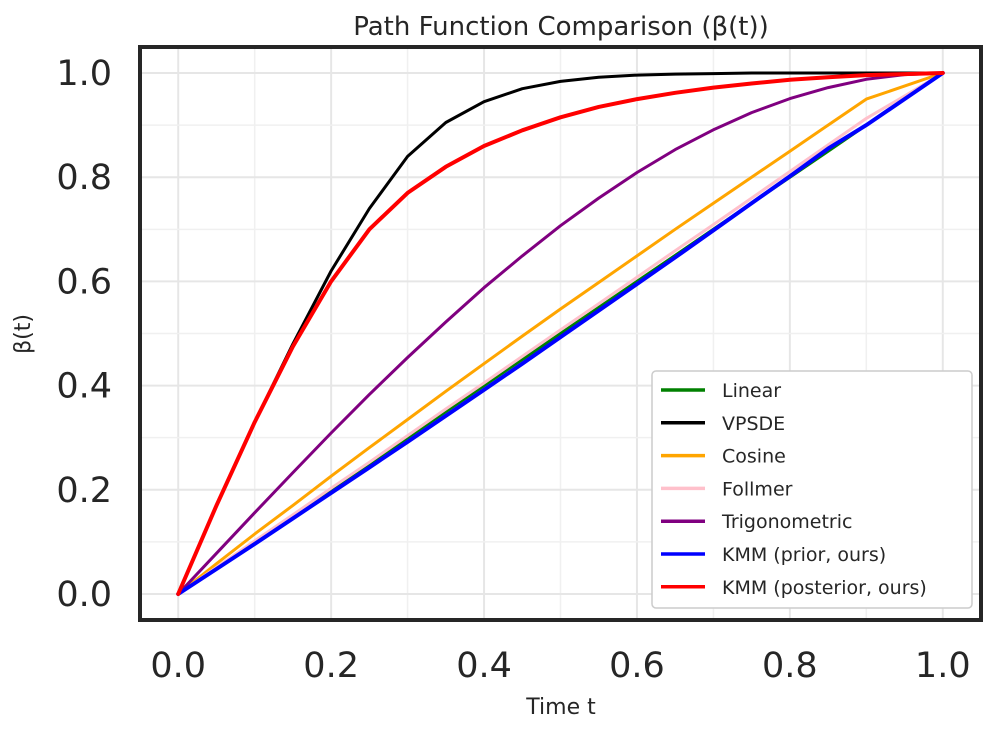 This screenshot has width=997, height=734. What do you see at coordinates (786, 522) in the screenshot?
I see `legend-label: Trigonometric` at bounding box center [786, 522].